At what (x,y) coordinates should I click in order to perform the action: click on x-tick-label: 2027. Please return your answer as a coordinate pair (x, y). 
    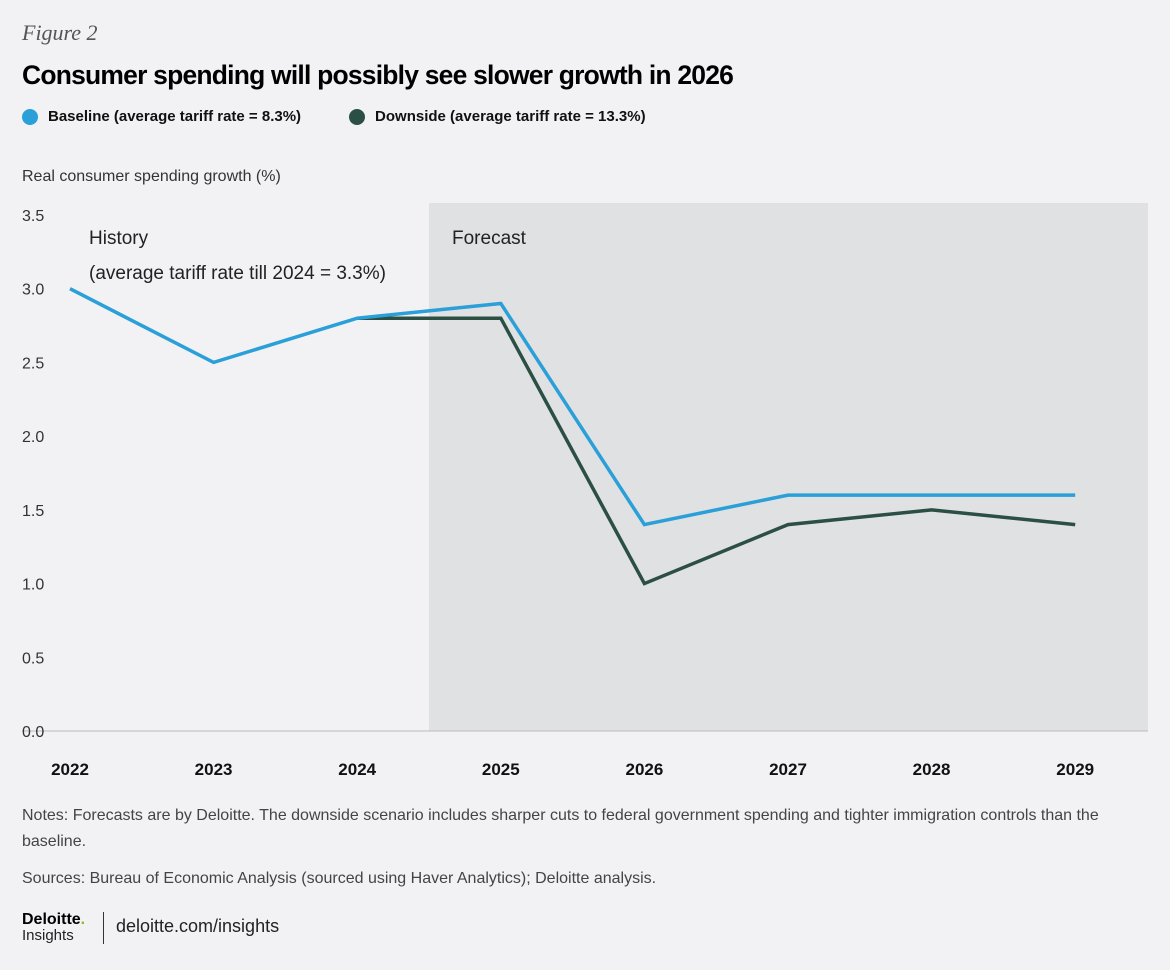
    Looking at the image, I should click on (788, 769).